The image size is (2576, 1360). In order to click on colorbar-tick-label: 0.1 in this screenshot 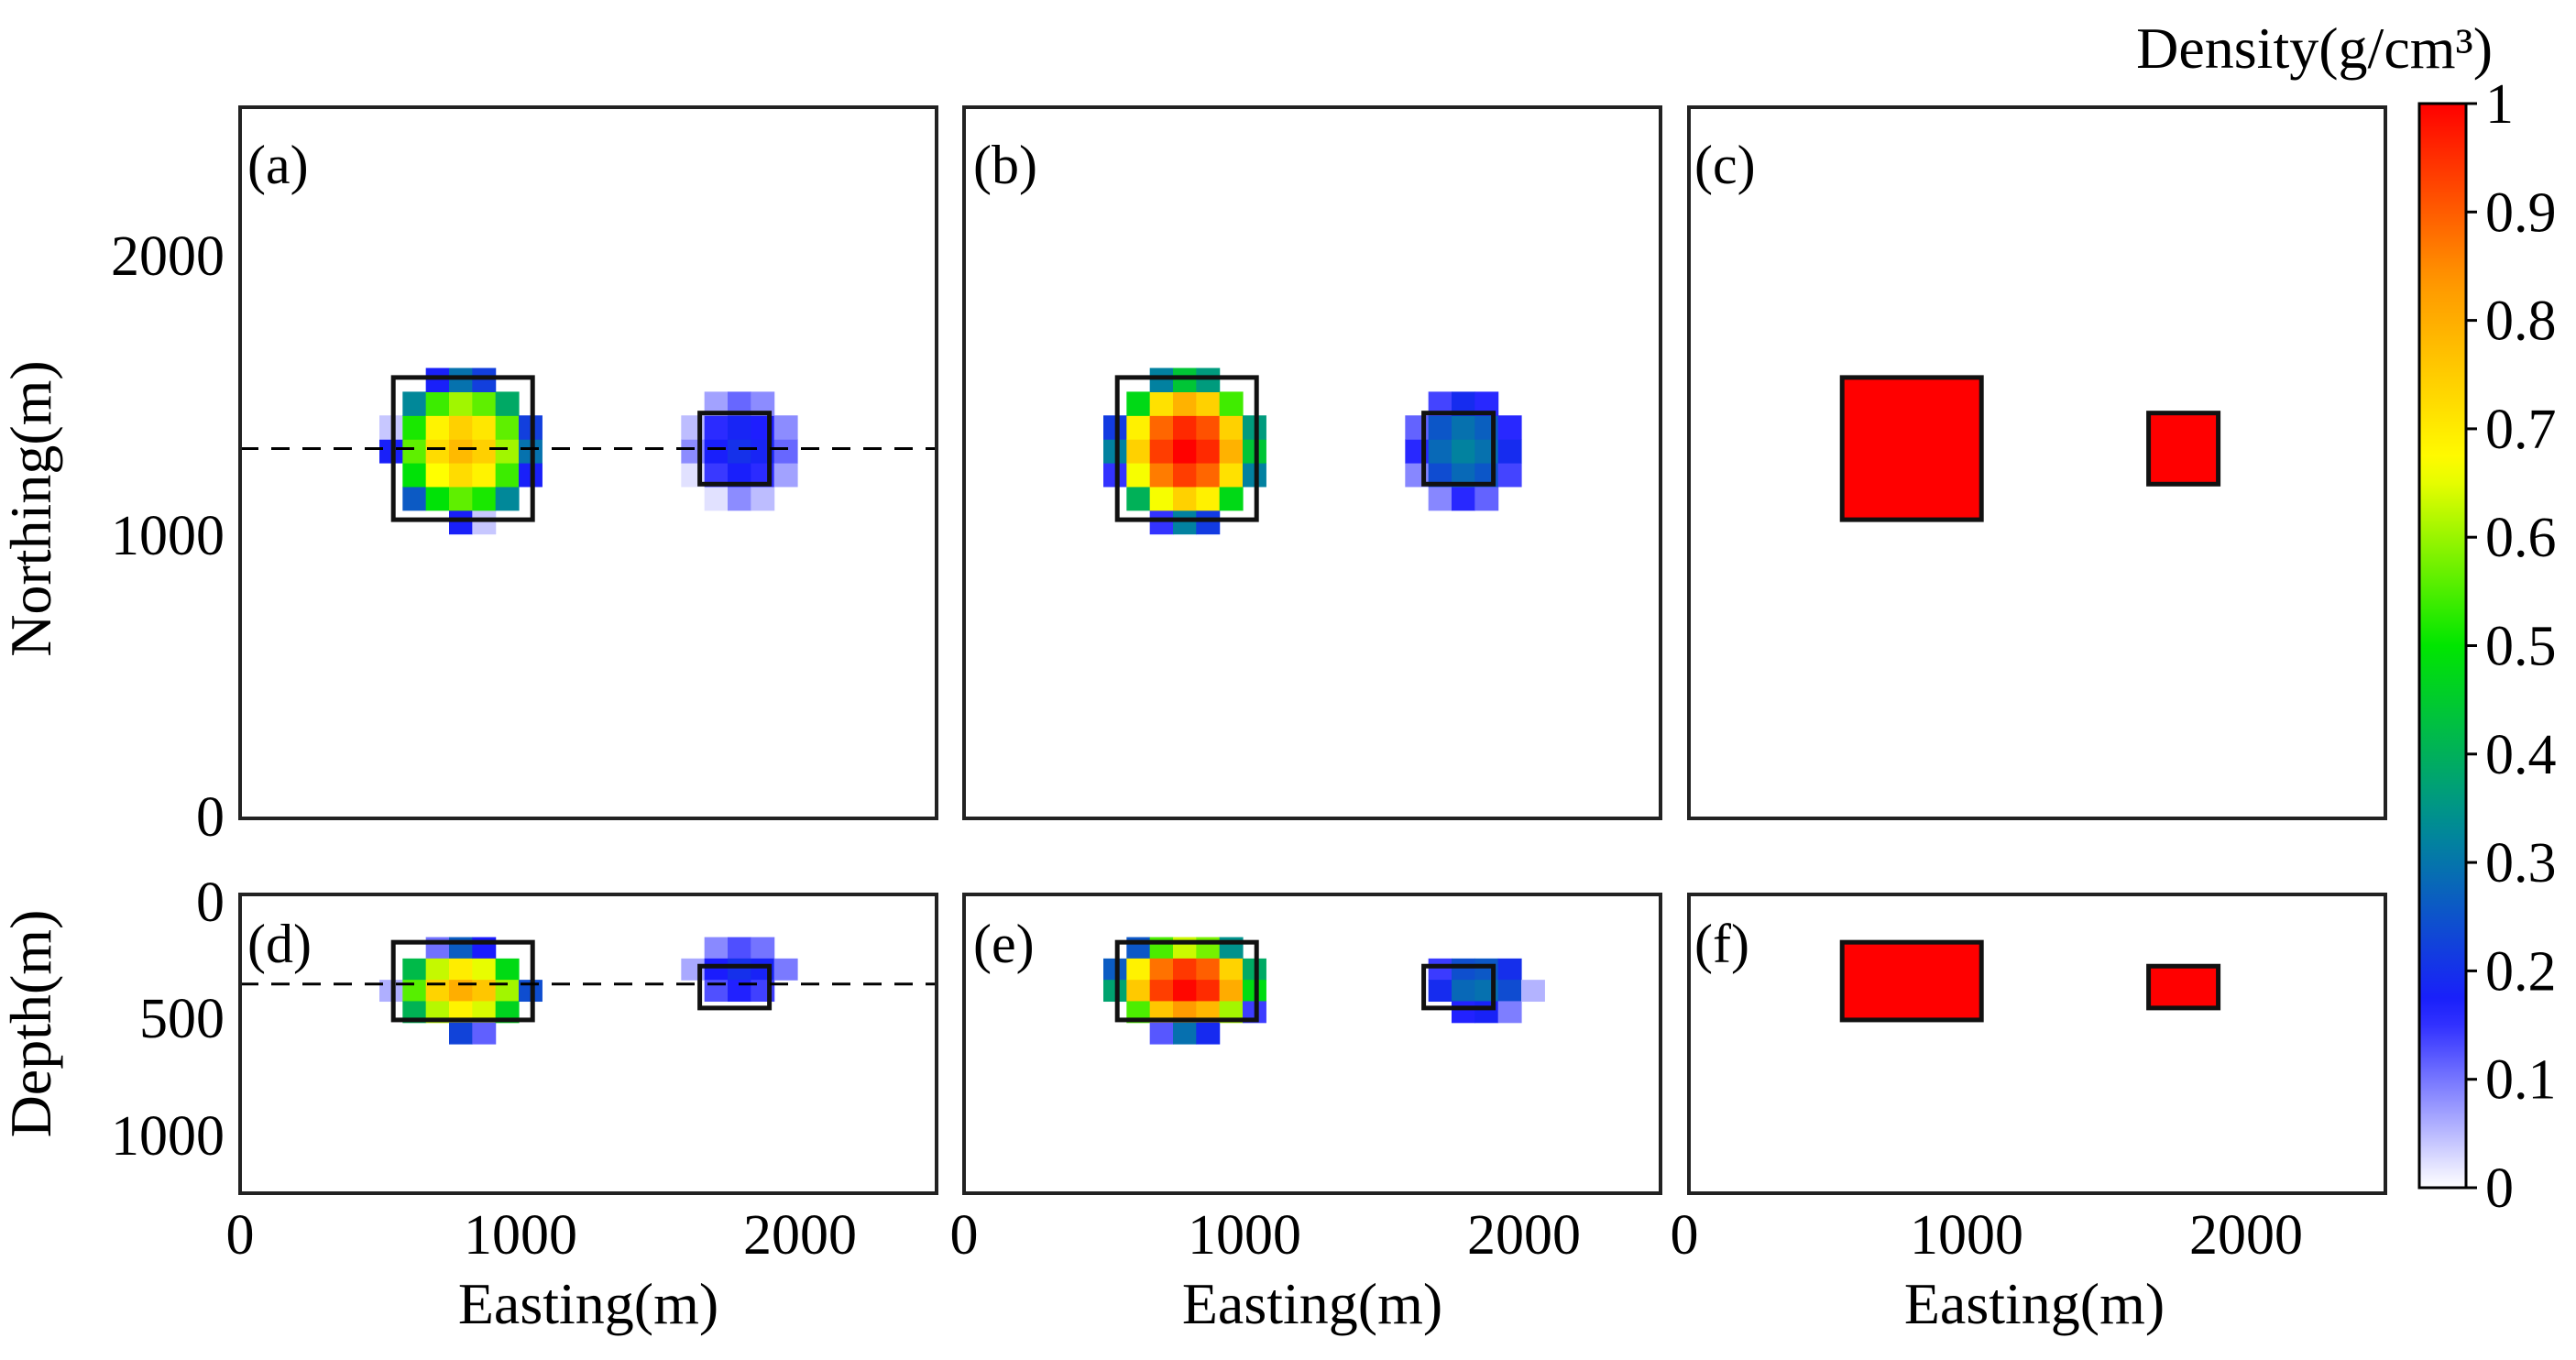, I will do `click(2521, 1080)`.